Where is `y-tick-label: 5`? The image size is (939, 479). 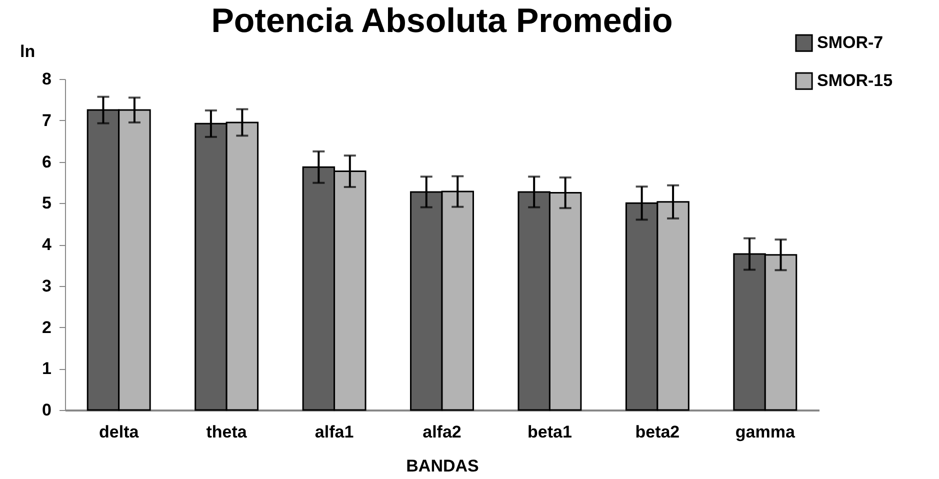 y-tick-label: 5 is located at coordinates (47, 203).